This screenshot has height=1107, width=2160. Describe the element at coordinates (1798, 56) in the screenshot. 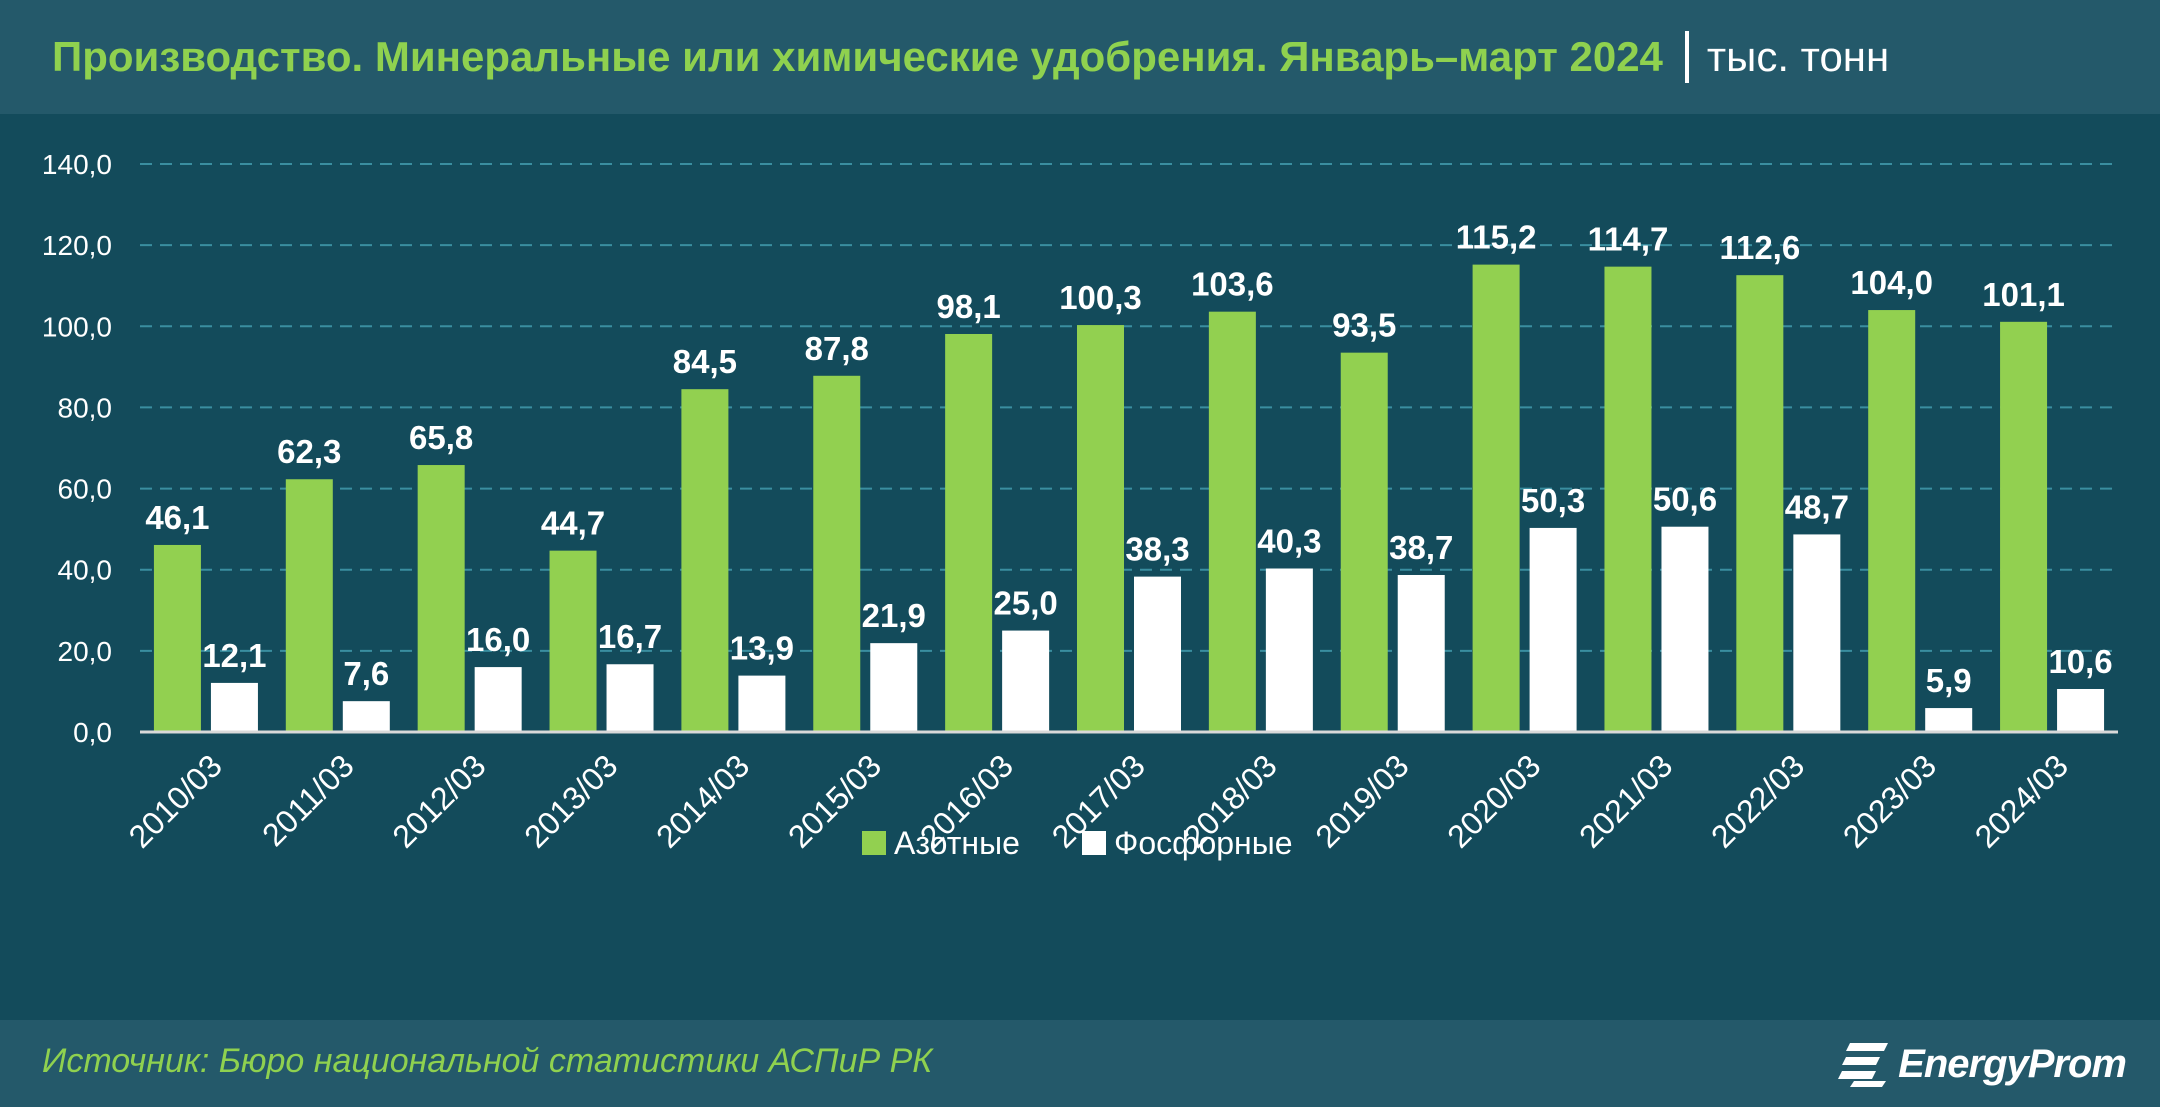

I see `unit-label: тыс. тонн` at that location.